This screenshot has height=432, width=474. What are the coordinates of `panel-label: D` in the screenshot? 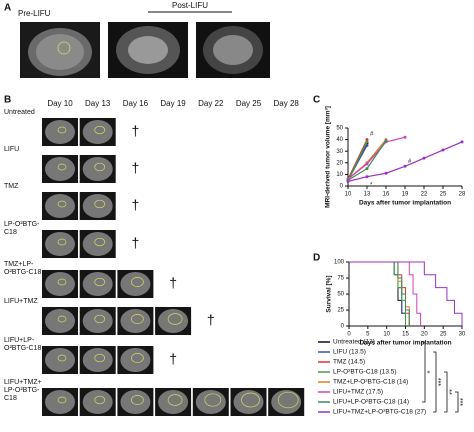 It's located at (316, 258).